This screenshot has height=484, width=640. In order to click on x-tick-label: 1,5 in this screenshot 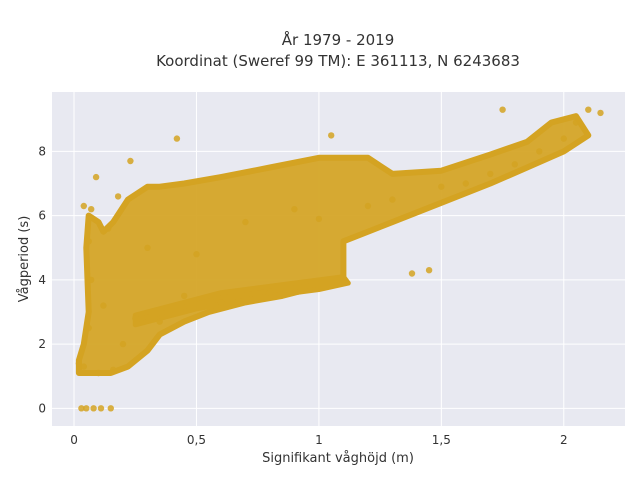, I will do `click(441, 440)`.